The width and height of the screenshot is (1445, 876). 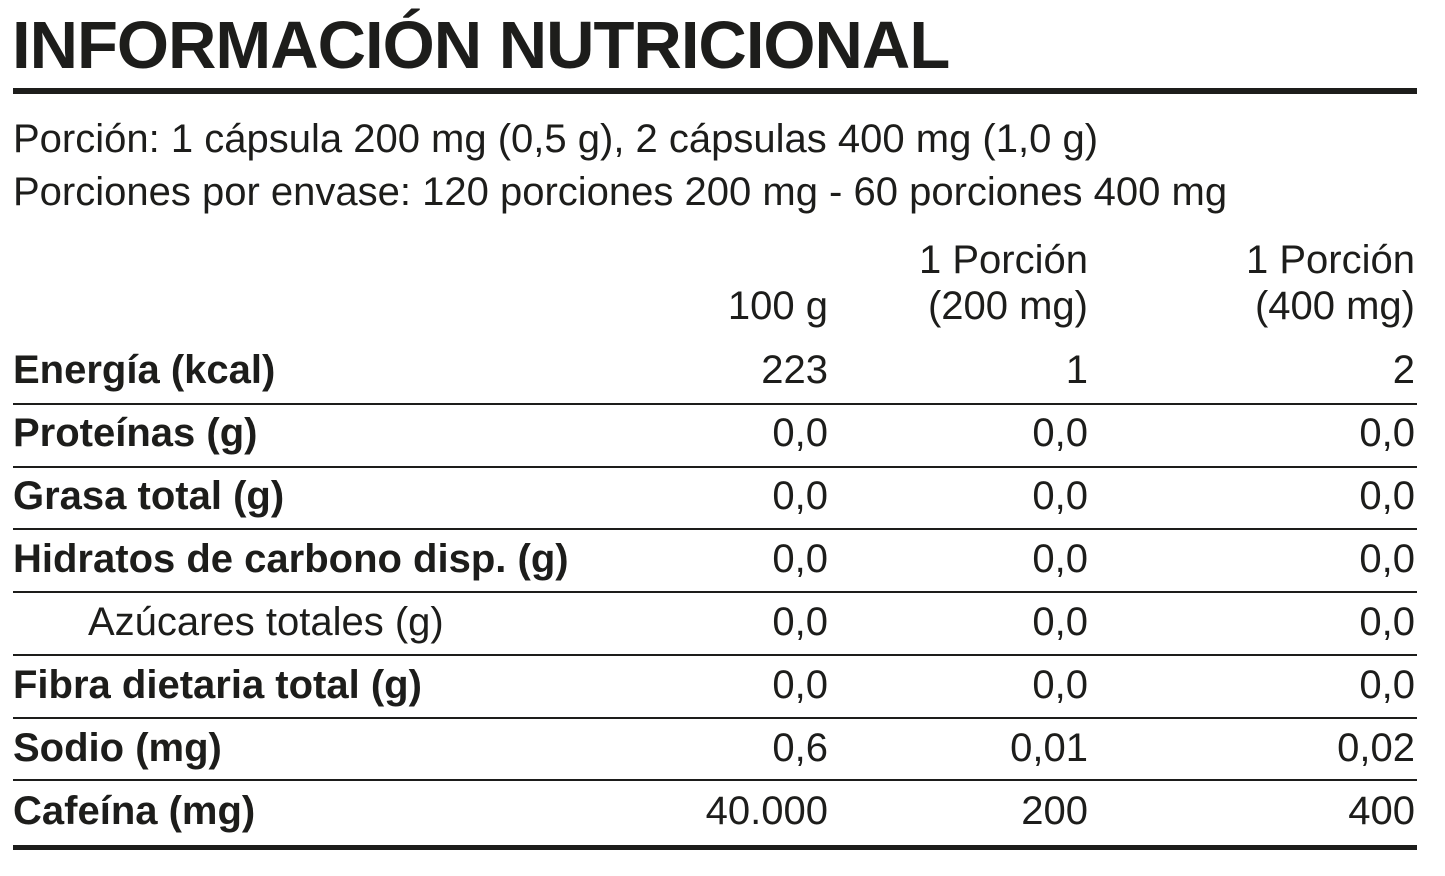 I want to click on column-header: (400 mg), so click(x=1334, y=306).